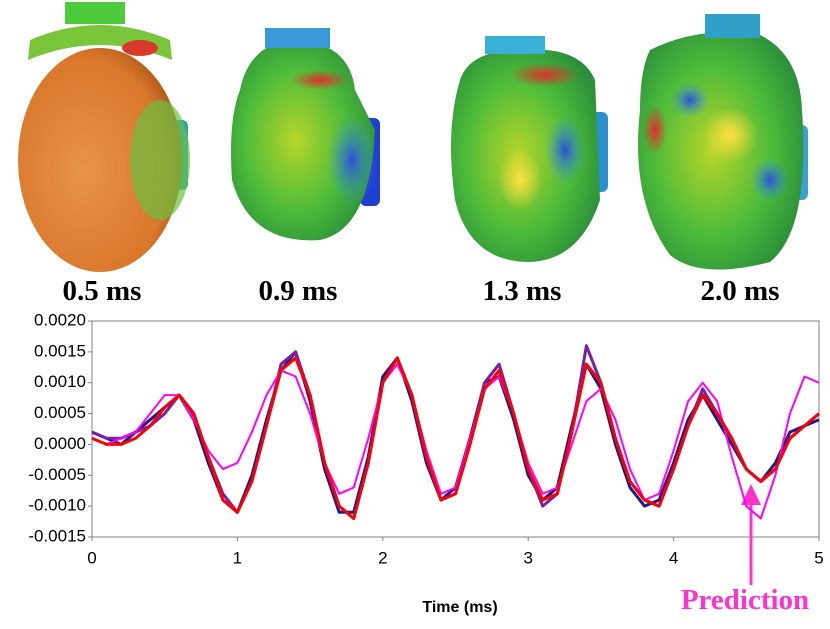 The width and height of the screenshot is (830, 629). I want to click on x-axis-title: Time (ms), so click(459, 607).